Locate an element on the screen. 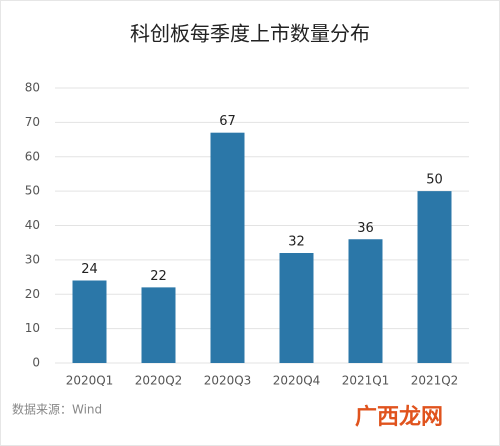 This screenshot has height=446, width=500. x-tick-label: 2021Q2 is located at coordinates (435, 381).